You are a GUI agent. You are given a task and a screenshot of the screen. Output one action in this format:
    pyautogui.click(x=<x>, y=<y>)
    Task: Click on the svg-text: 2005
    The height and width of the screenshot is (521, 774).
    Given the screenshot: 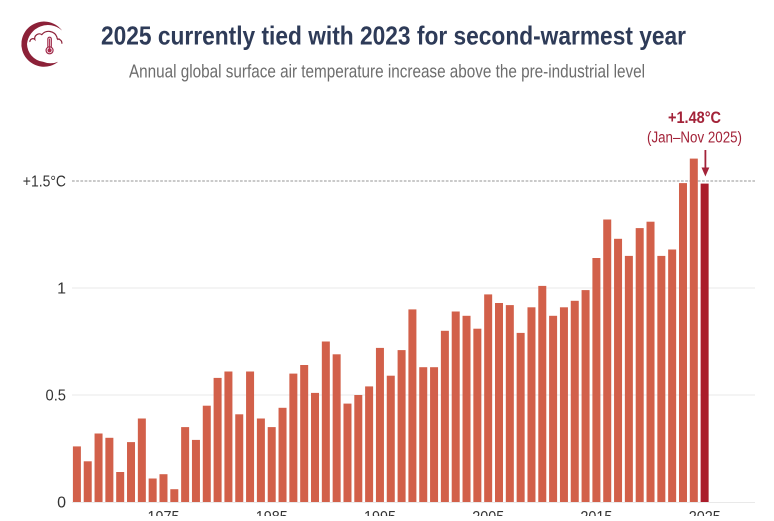 What is the action you would take?
    pyautogui.click(x=488, y=512)
    